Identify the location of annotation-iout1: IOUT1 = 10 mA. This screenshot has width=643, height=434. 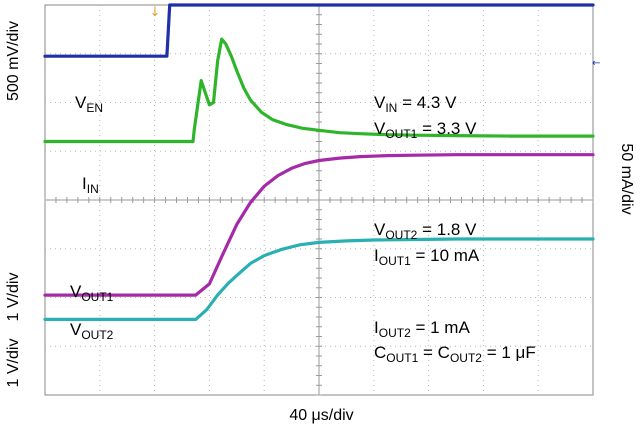
(426, 257).